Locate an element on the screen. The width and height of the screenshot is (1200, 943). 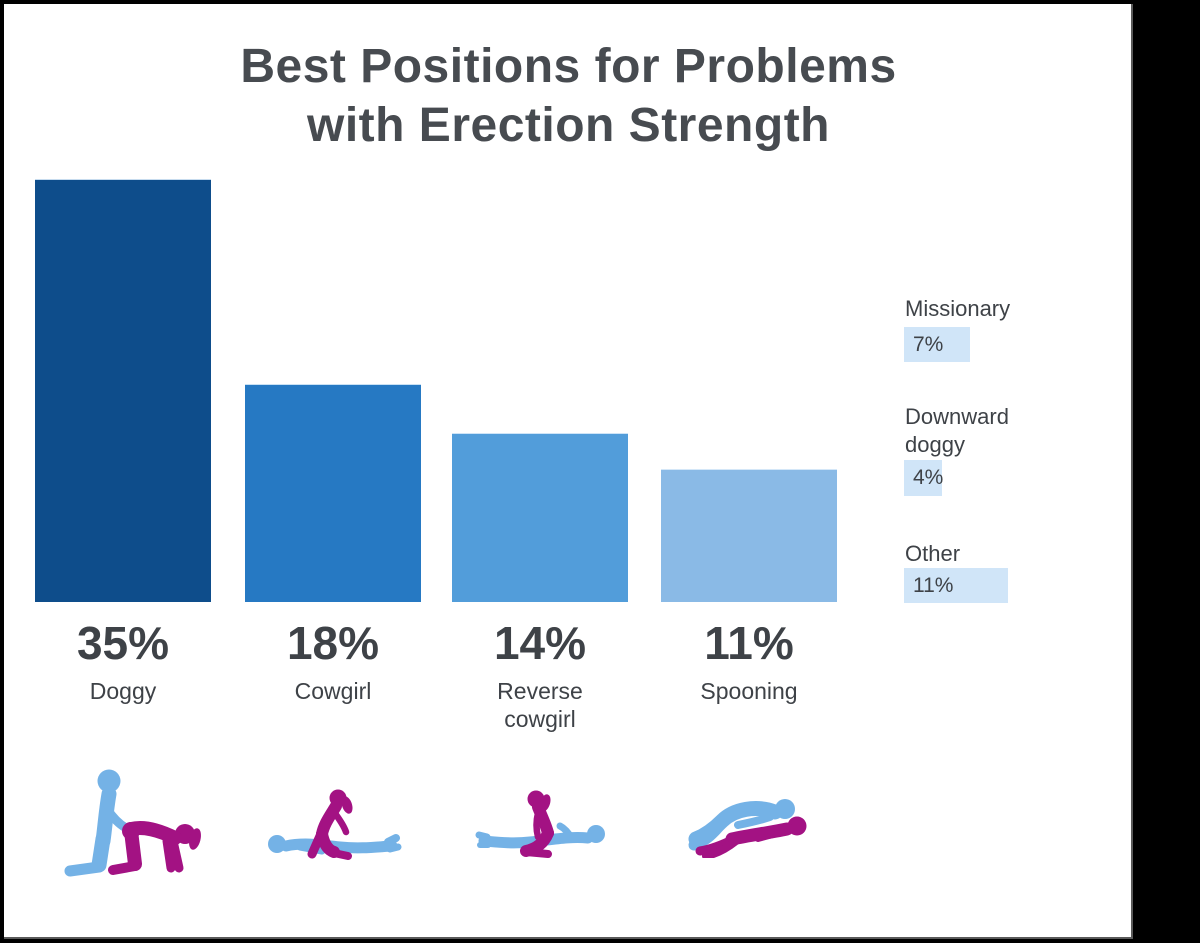
bar-reverse-cowgirl is located at coordinates (540, 517).